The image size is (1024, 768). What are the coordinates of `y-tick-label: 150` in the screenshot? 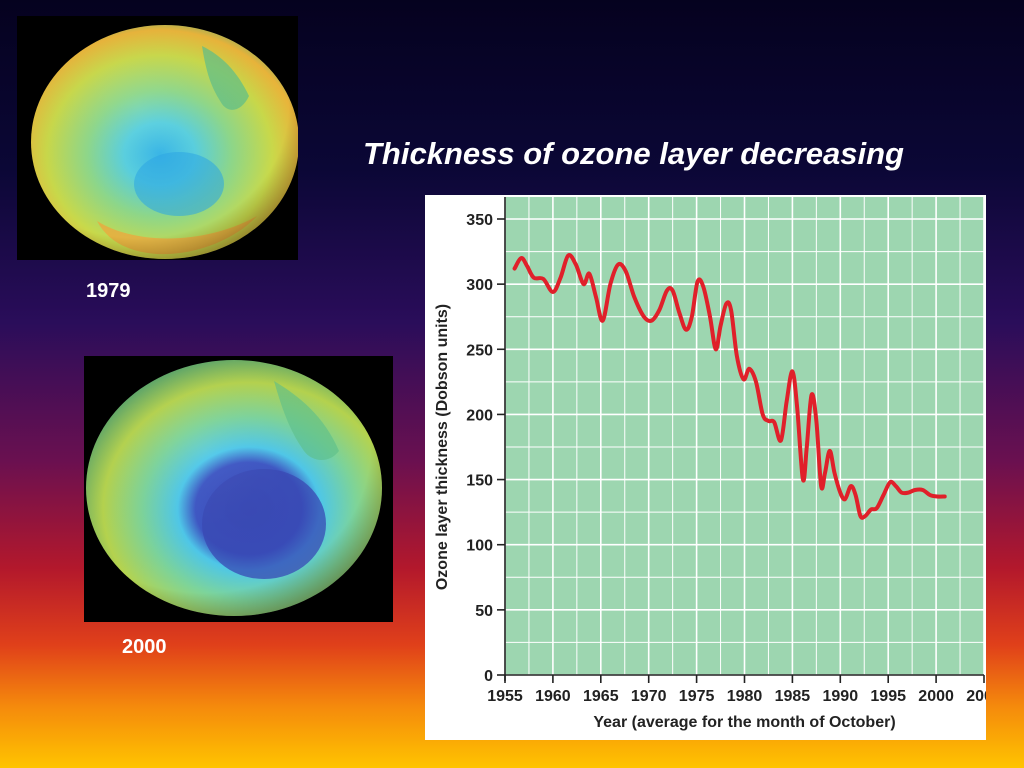 It's located at (479, 481).